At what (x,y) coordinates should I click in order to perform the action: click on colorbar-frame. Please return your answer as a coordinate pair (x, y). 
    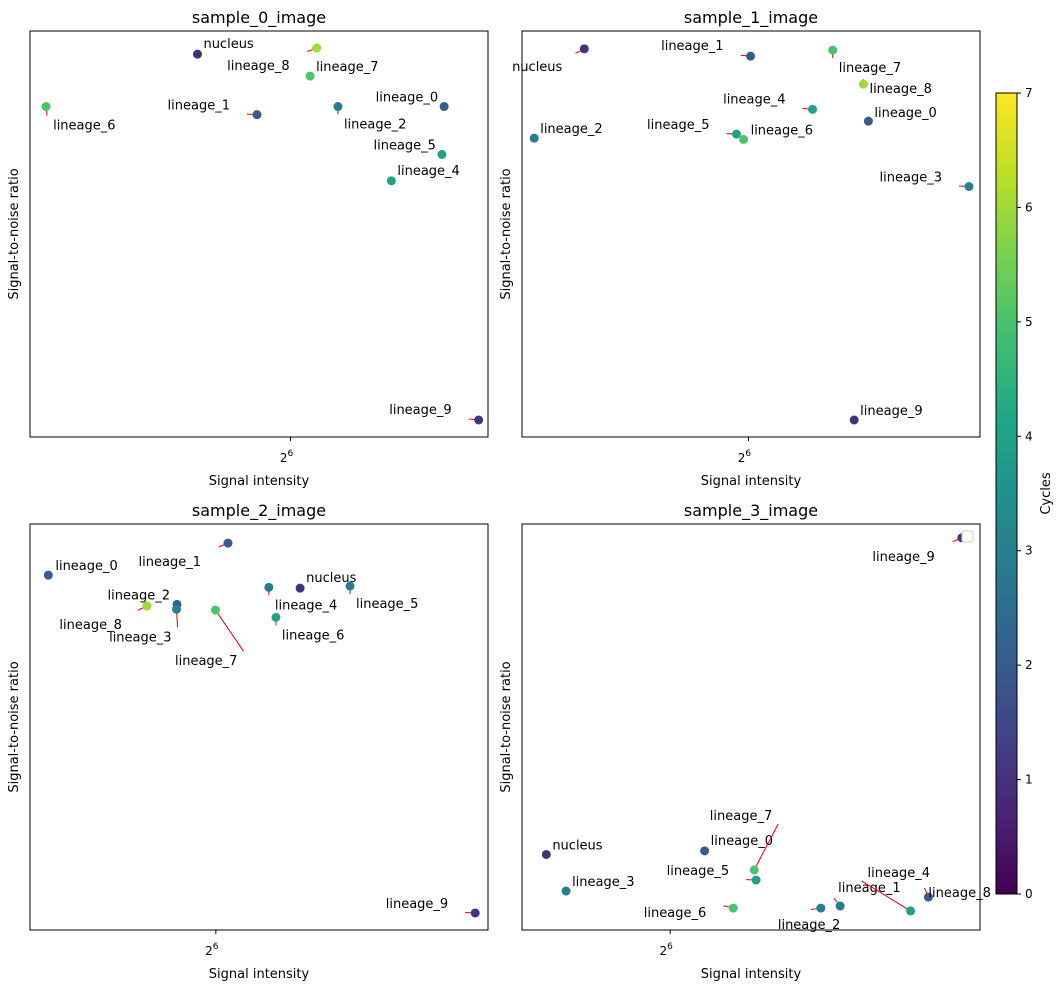
    Looking at the image, I should click on (1006, 493).